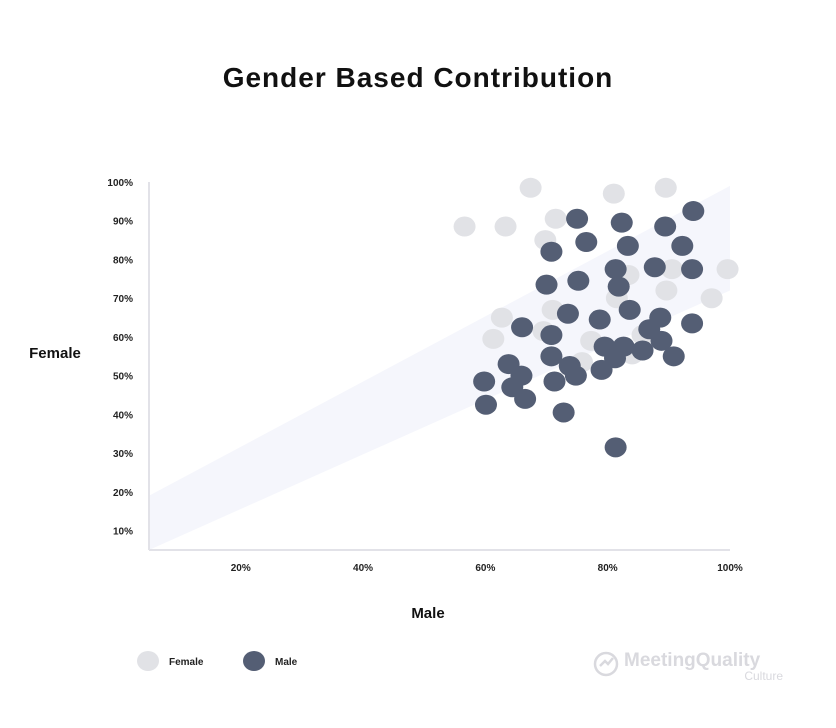 This screenshot has height=728, width=836. Describe the element at coordinates (123, 299) in the screenshot. I see `y-tick-label: 70%` at that location.